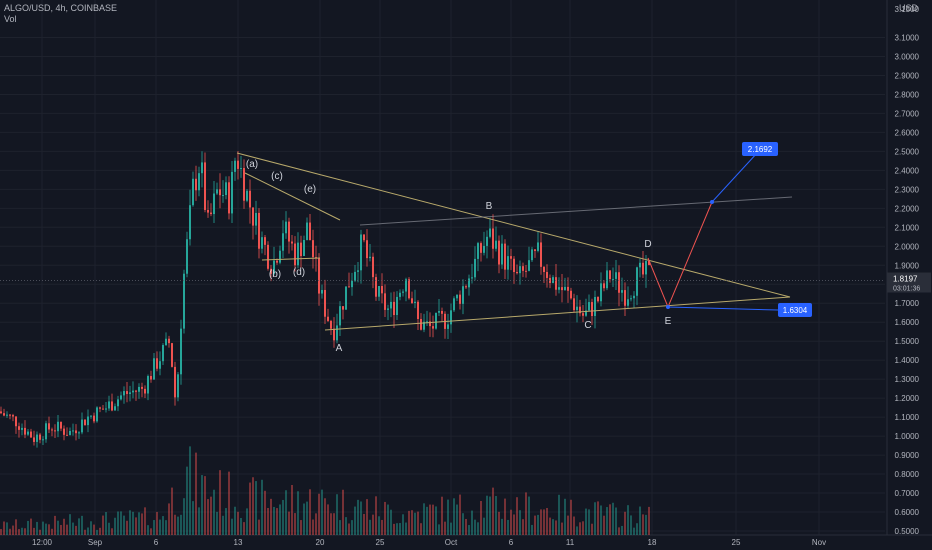 Image resolution: width=932 pixels, height=550 pixels. I want to click on symbol-title: ALGO/USD, 4h, COINBASE, so click(61, 8).